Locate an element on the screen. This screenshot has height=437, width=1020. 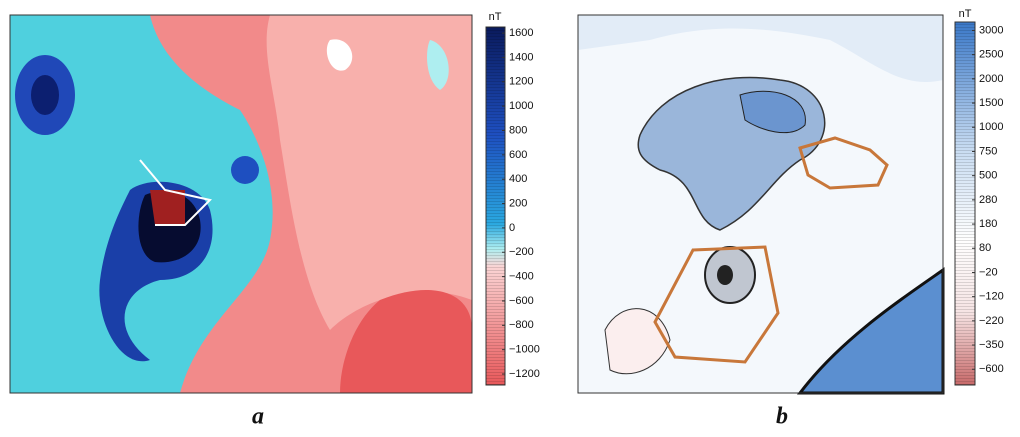
colorbar-tick-label: 1500 is located at coordinates (991, 103).